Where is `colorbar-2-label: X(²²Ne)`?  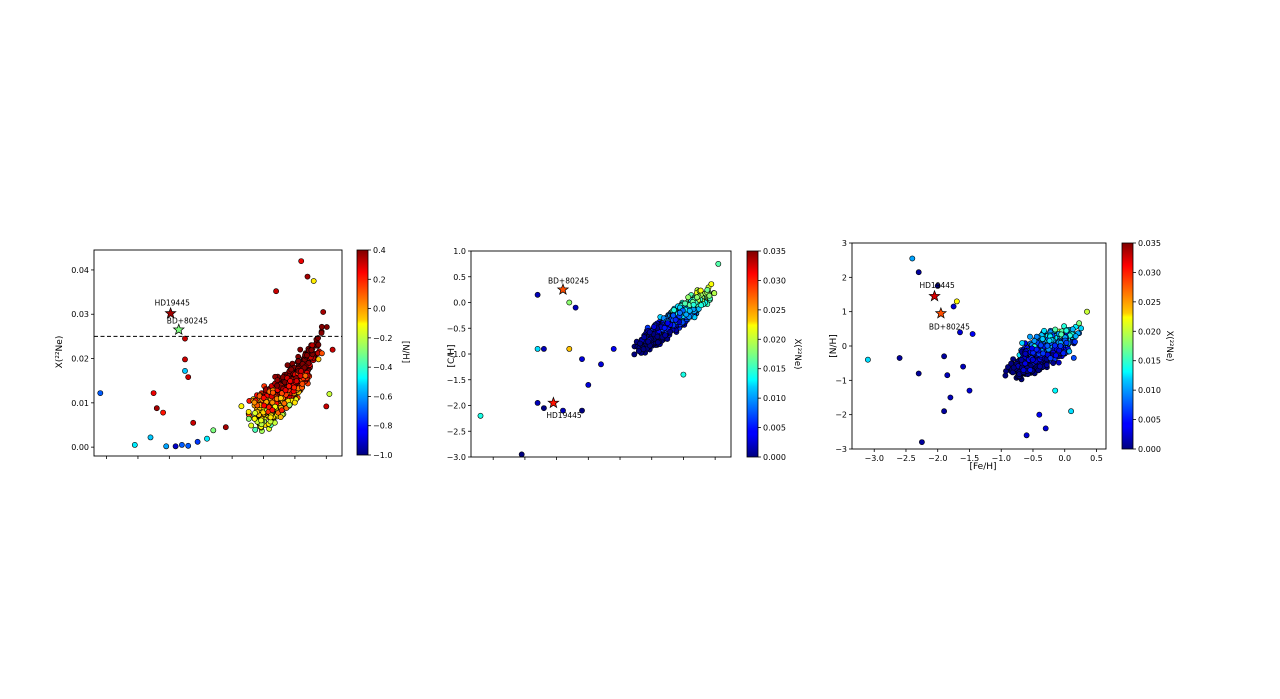 colorbar-2-label: X(²²Ne) is located at coordinates (1169, 346).